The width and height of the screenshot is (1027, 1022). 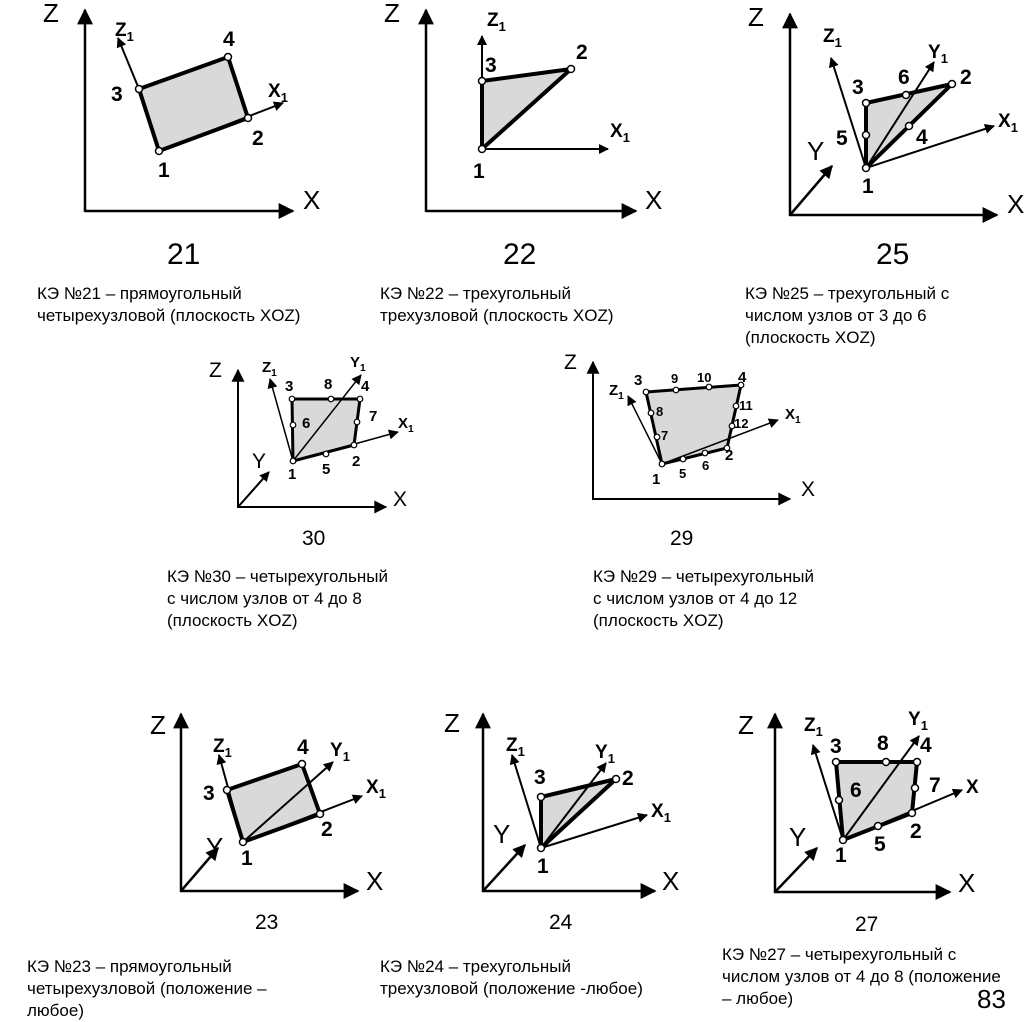 I want to click on node-label: 9, so click(x=674, y=378).